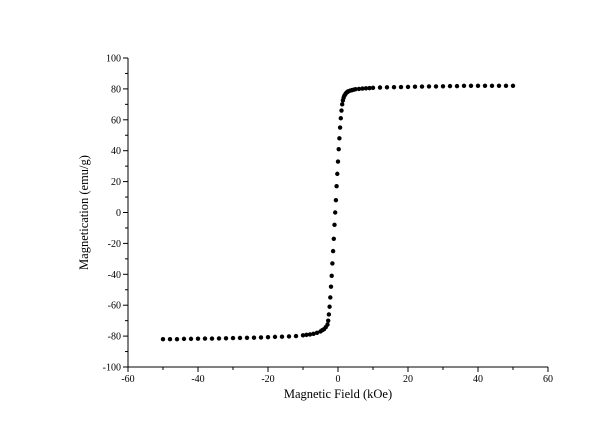 Image resolution: width=608 pixels, height=423 pixels. Describe the element at coordinates (116, 182) in the screenshot. I see `y-tick-label: 20` at that location.